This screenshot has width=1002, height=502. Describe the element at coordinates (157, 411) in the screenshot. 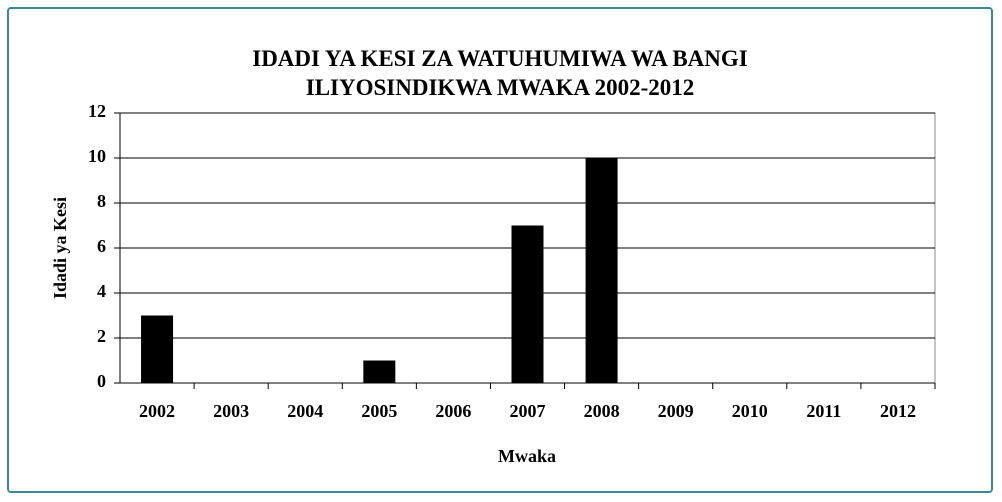

I see `x-tick-label: 2002` at that location.